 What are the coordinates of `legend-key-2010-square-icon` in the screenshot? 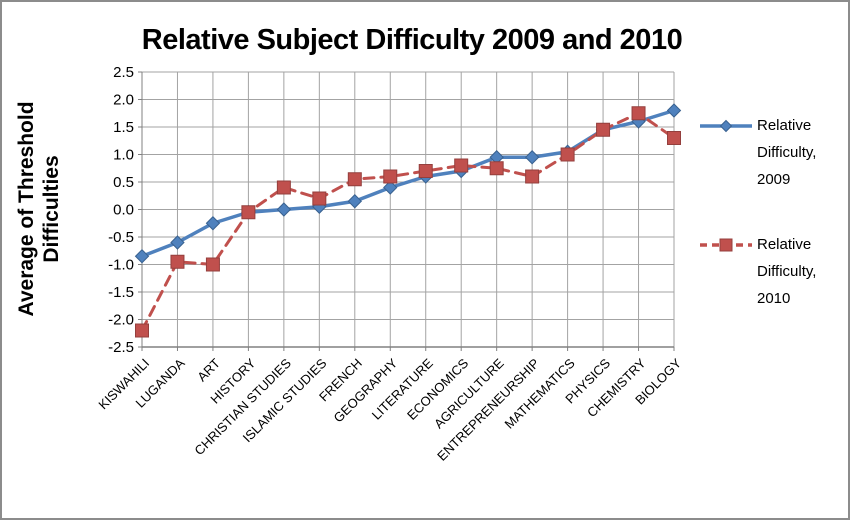 It's located at (726, 245).